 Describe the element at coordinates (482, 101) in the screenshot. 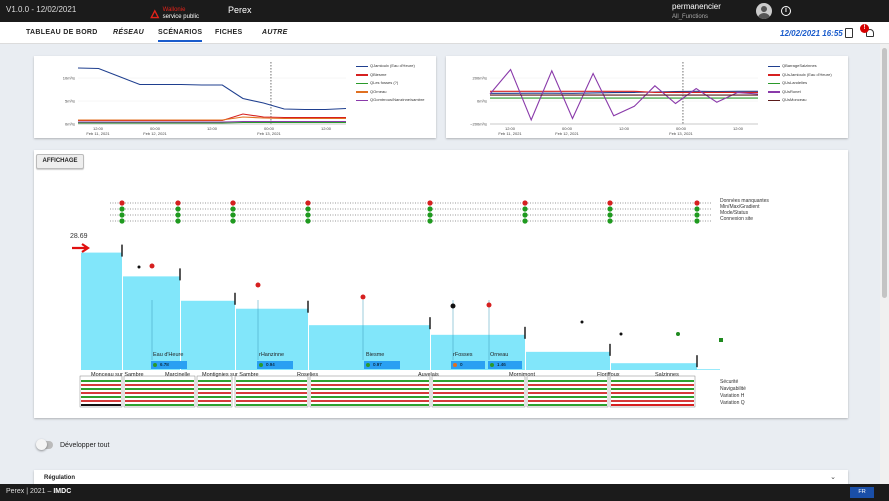

I see `y-tick-label: 0m³/s` at that location.